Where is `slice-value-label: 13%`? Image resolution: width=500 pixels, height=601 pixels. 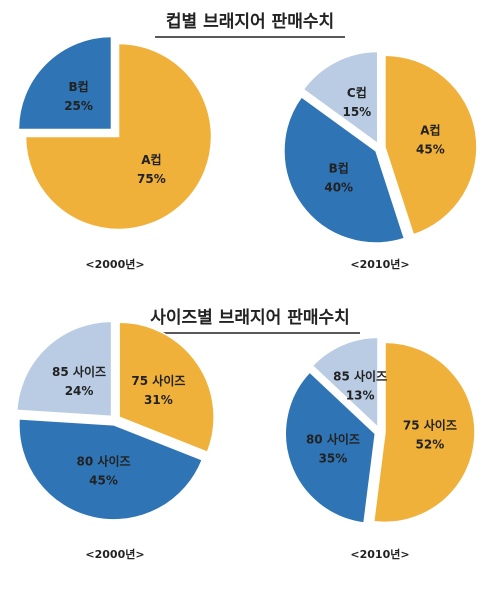
slice-value-label: 13% is located at coordinates (360, 396).